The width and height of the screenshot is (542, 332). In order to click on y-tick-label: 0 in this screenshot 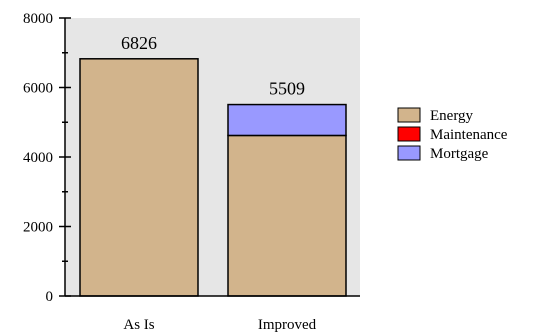, I will do `click(50, 297)`.